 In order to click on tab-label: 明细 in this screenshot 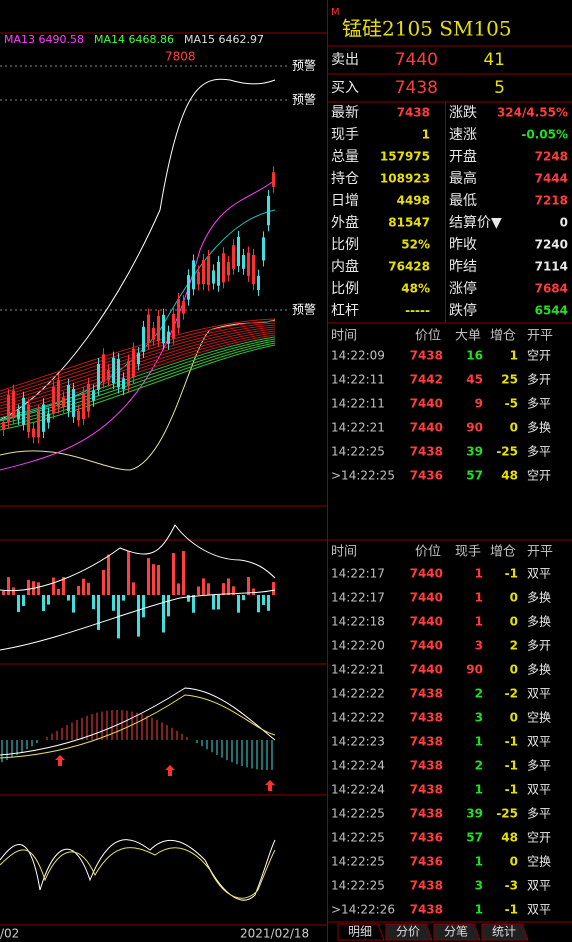, I will do `click(360, 932)`.